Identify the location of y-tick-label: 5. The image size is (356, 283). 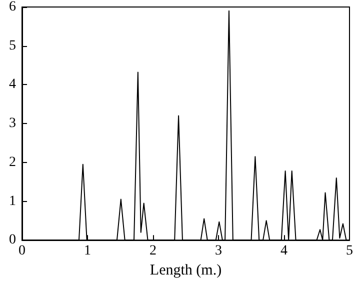
(12, 46).